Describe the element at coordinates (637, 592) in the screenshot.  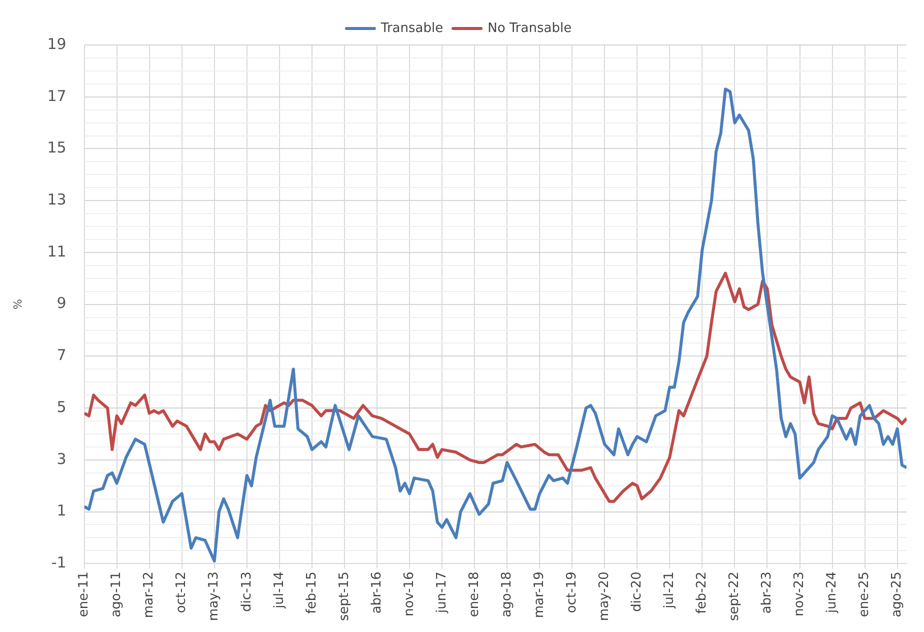
I see `x-tick-label: dic-20` at that location.